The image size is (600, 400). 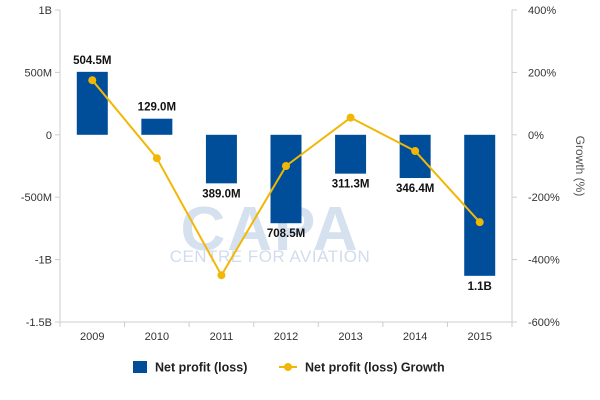 I want to click on watermark-tagline: CENTRE FOR AVIATION, so click(x=270, y=256).